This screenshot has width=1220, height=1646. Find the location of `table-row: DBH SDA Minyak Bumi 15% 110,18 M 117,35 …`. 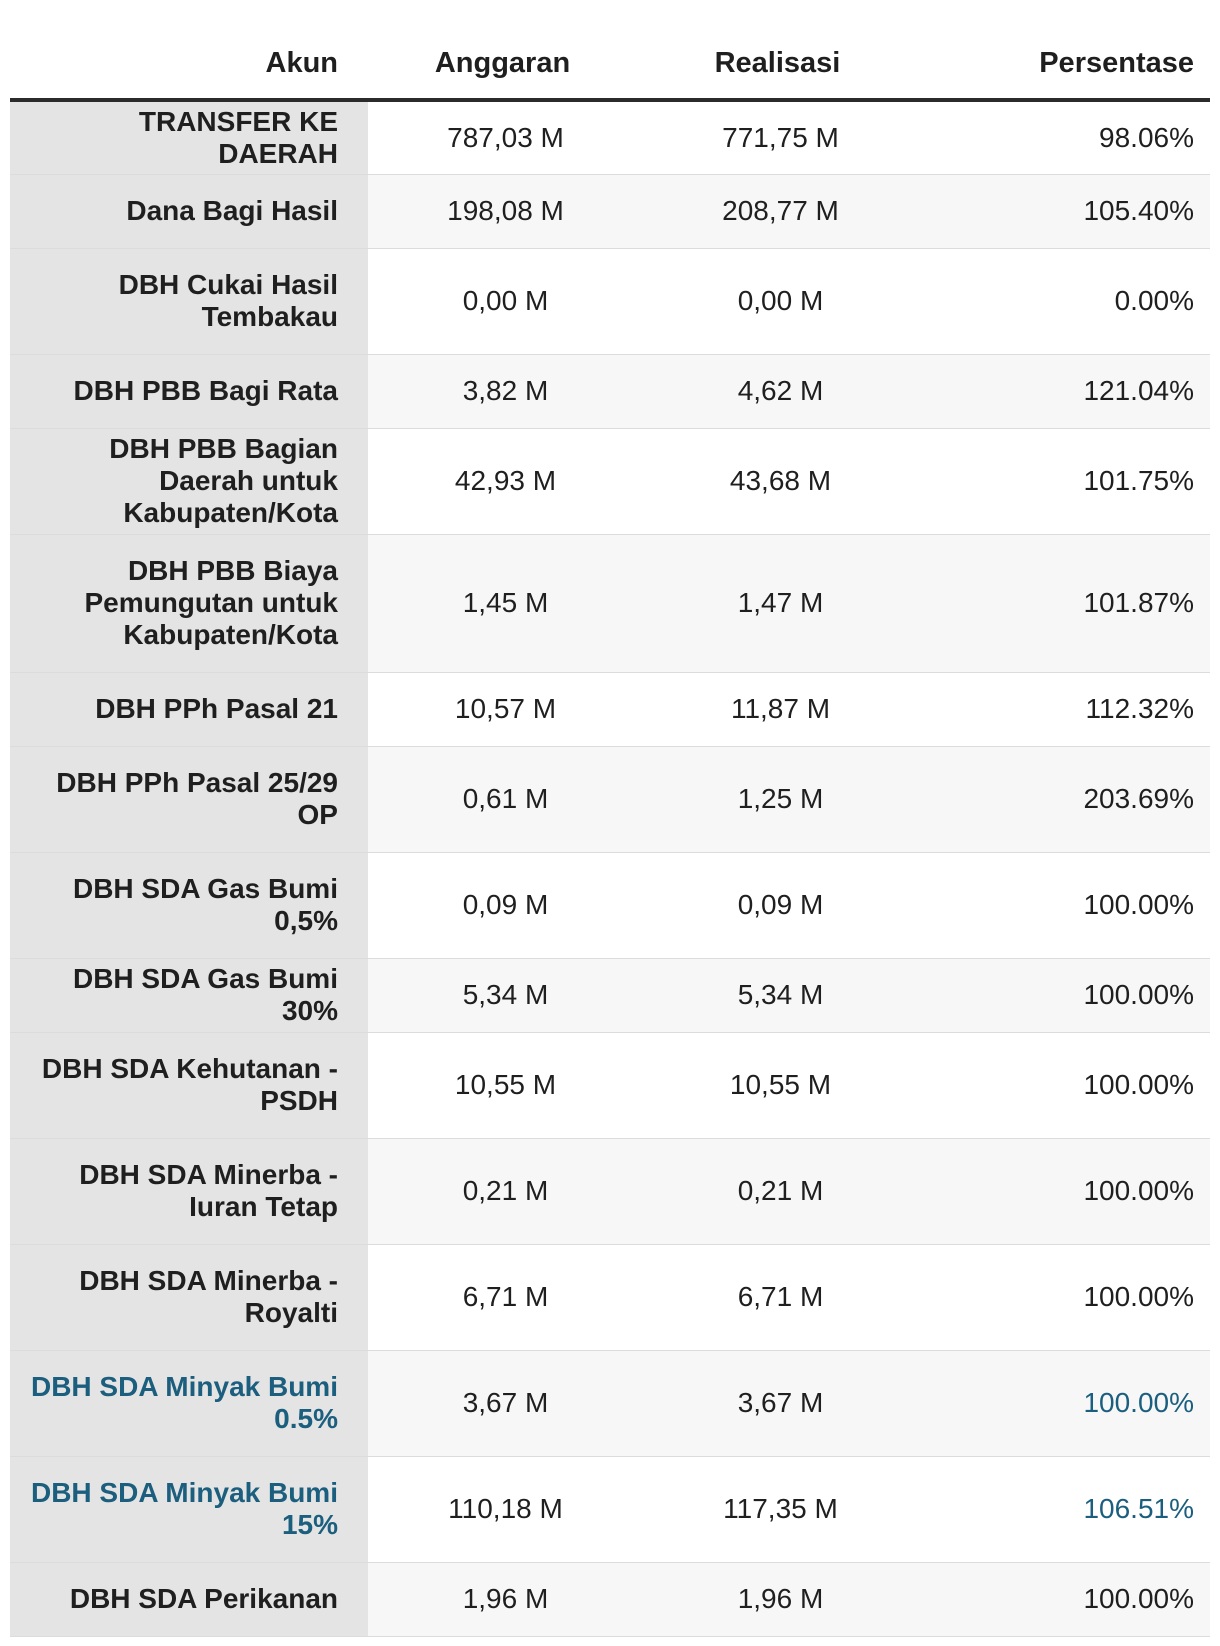

table-row: DBH SDA Minyak Bumi 15% 110,18 M 117,35 … is located at coordinates (610, 1509).